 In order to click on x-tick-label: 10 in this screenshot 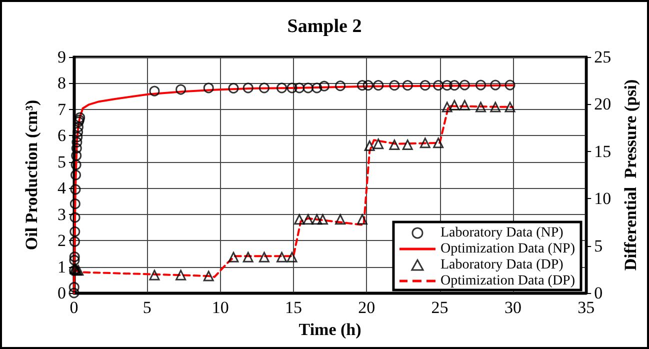, I will do `click(220, 307)`.